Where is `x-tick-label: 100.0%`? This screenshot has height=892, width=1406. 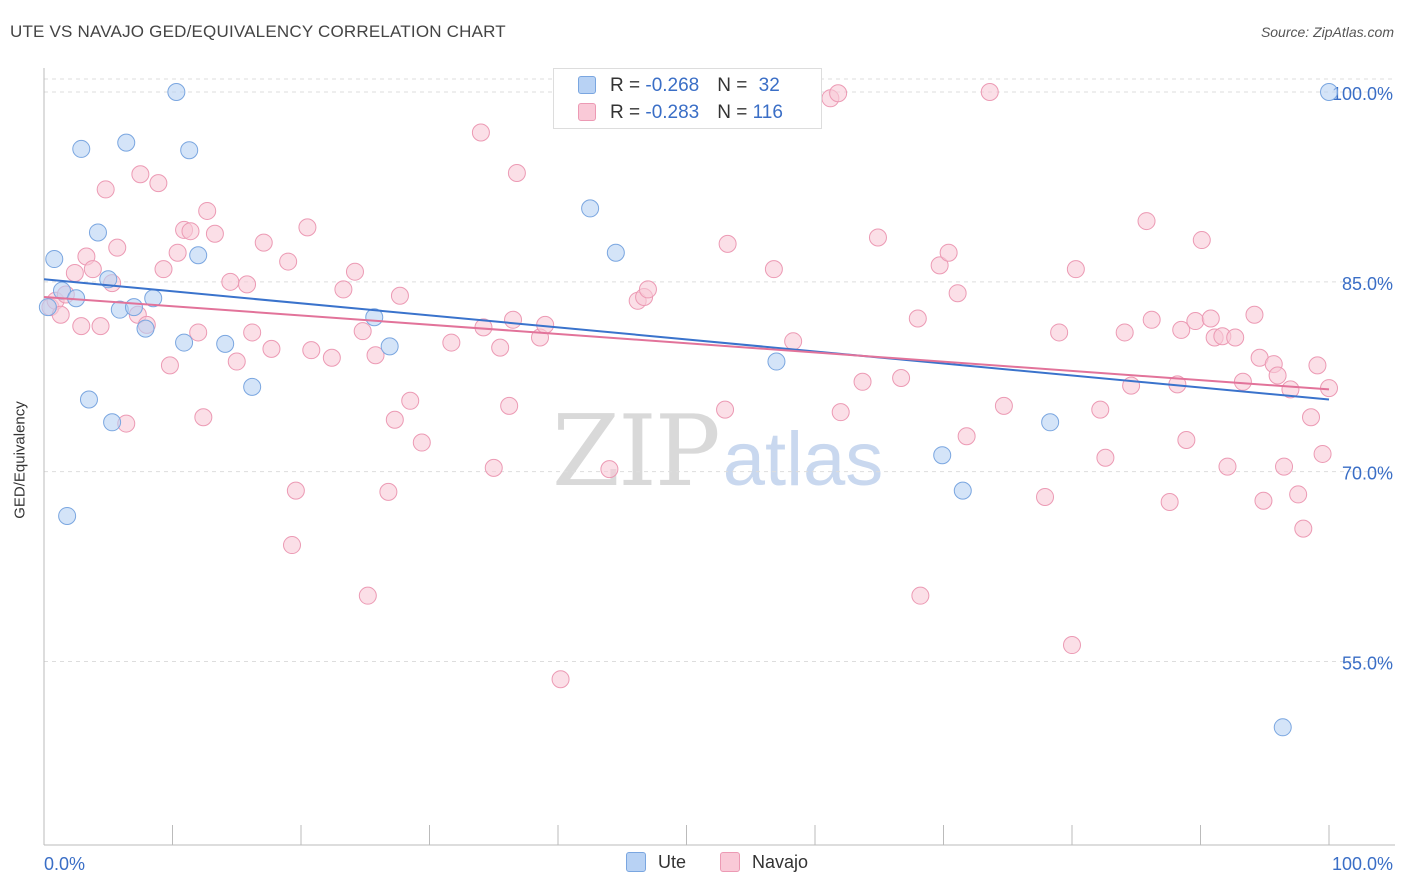
x-tick-label: 100.0% is located at coordinates (1362, 864).